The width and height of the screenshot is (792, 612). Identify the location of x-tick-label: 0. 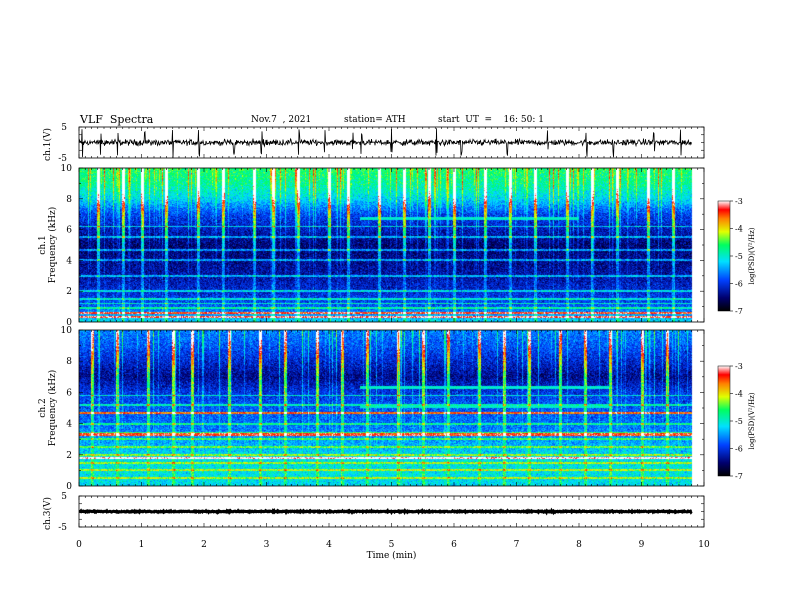
(79, 545).